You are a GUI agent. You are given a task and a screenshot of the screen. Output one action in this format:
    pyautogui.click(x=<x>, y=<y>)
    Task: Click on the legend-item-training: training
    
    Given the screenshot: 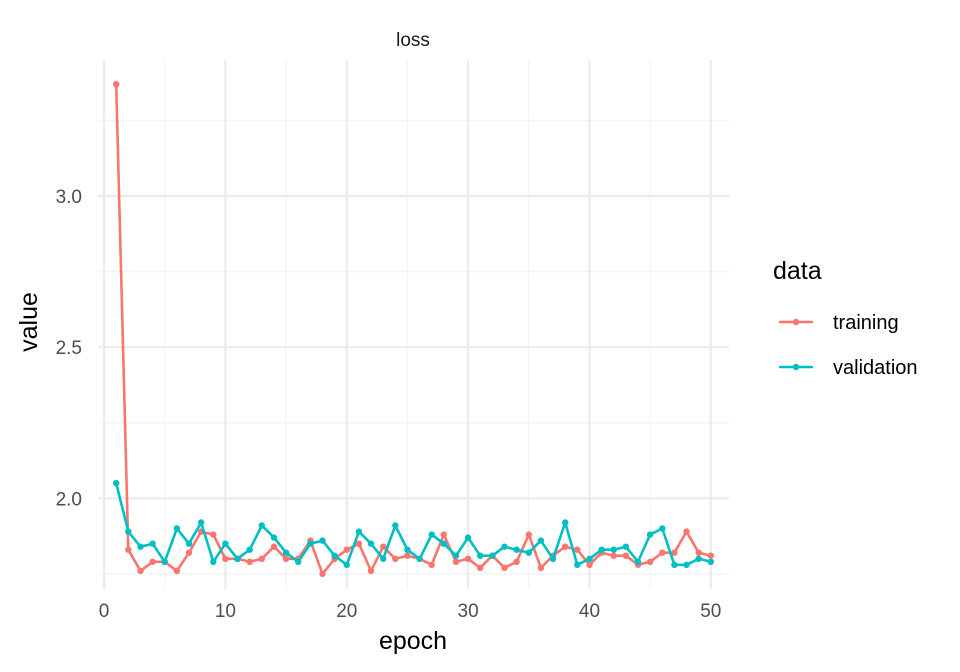 What is the action you would take?
    pyautogui.click(x=839, y=323)
    